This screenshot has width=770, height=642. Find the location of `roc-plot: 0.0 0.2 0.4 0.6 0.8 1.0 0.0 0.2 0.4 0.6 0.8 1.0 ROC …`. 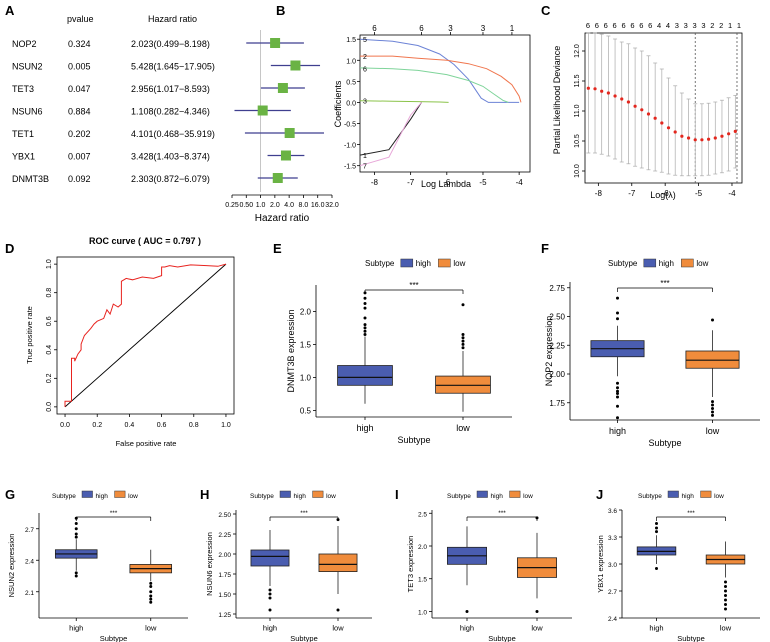

roc-plot: 0.0 0.2 0.4 0.6 0.8 1.0 0.0 0.2 0.4 0.6 0.8 1.0 ROC … is located at coordinates (130, 342).